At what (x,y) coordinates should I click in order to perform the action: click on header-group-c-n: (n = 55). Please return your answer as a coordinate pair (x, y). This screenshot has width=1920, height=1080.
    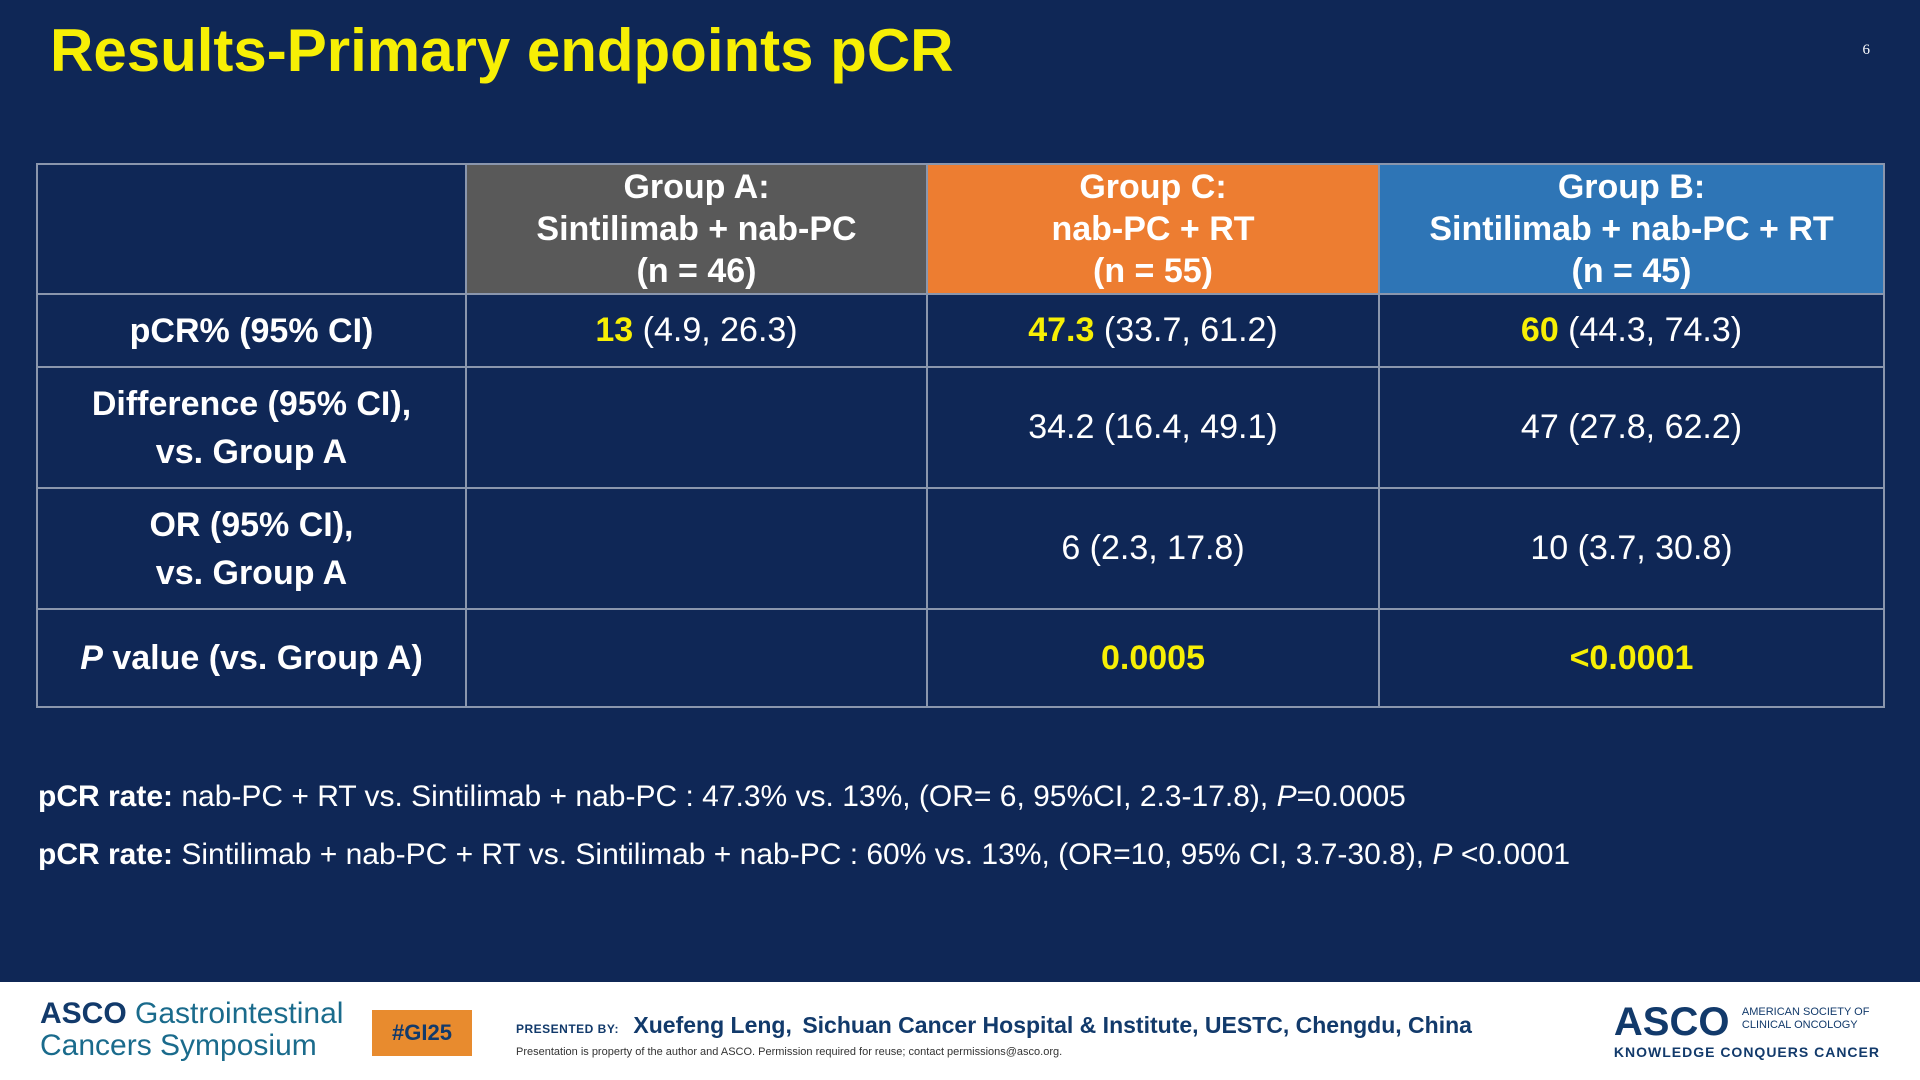
    Looking at the image, I should click on (1153, 271).